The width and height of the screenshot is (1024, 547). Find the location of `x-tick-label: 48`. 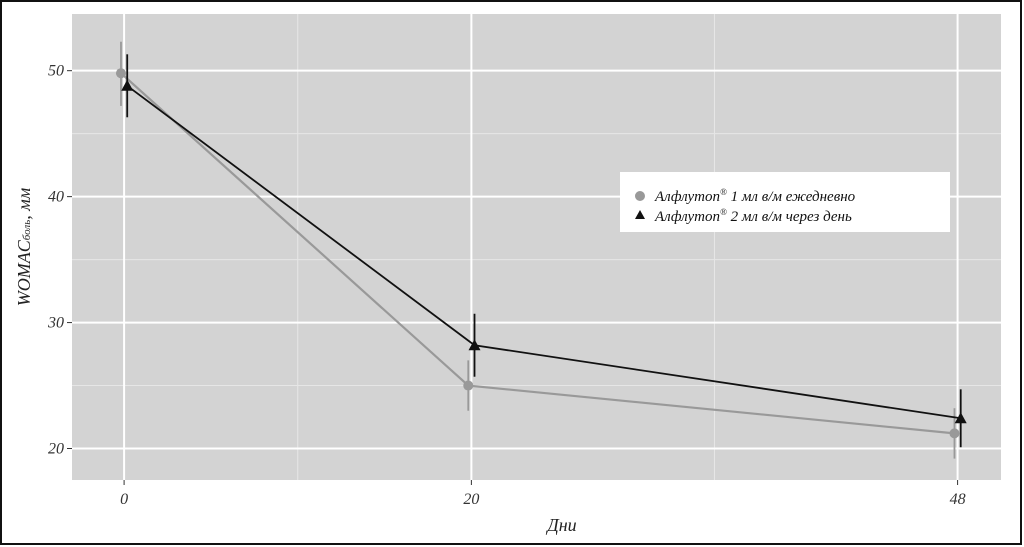

x-tick-label: 48 is located at coordinates (958, 499).